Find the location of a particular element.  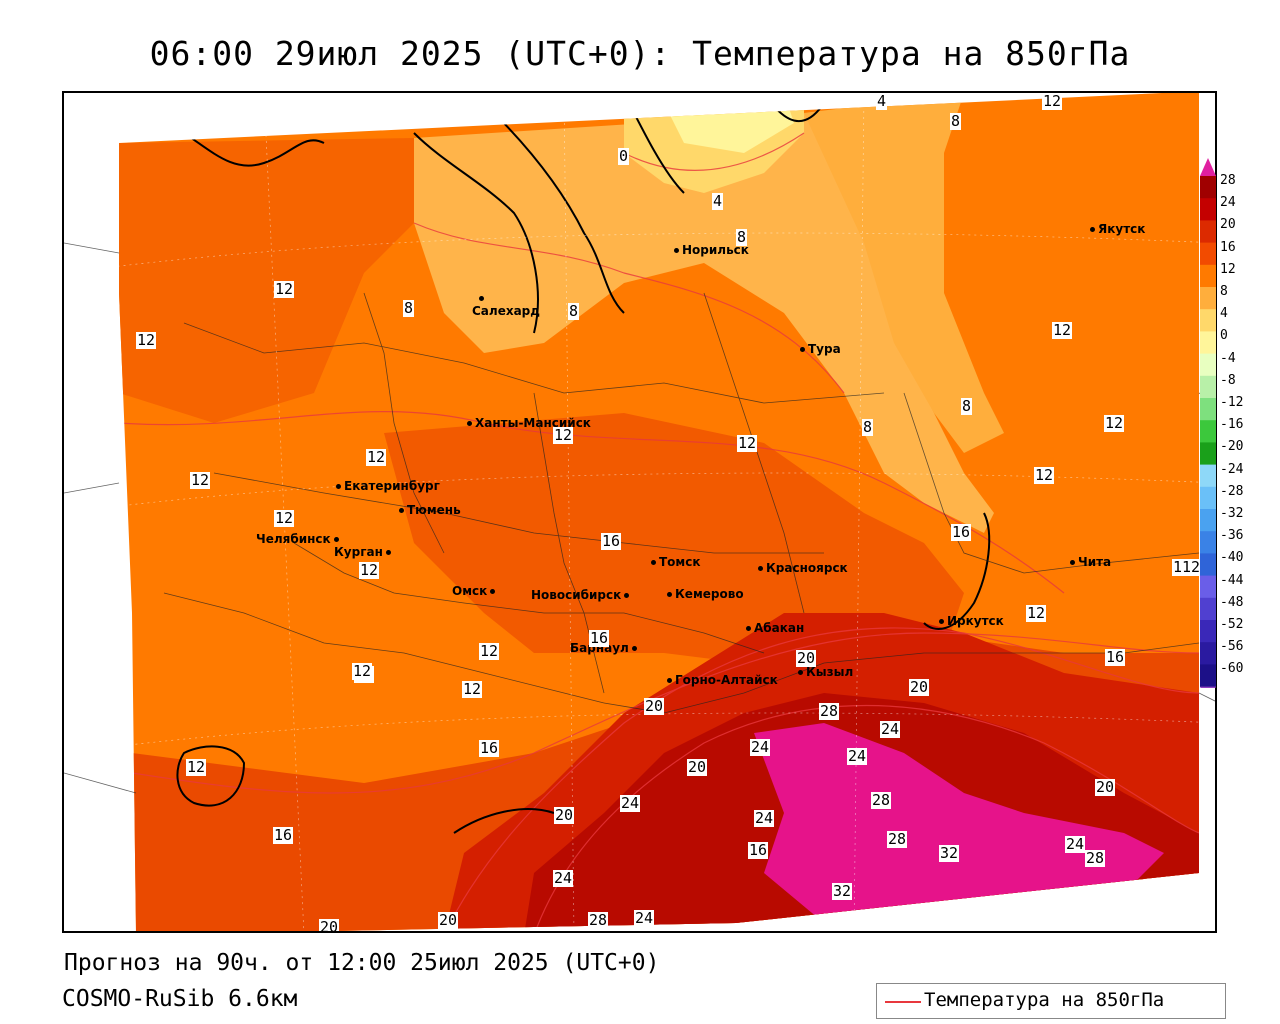

city-gorno-altaysk: Горно-Алтайск is located at coordinates (722, 680).